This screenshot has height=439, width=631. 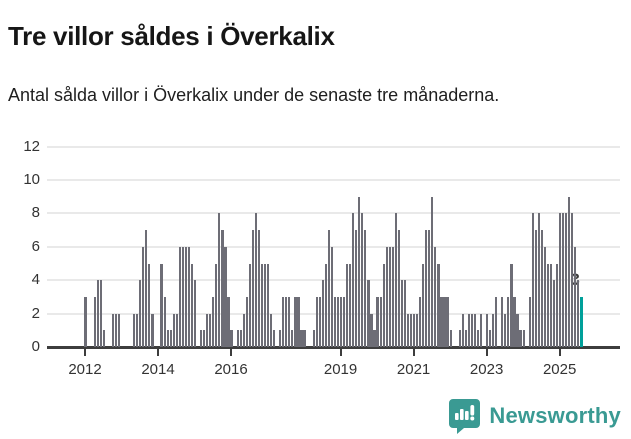 I want to click on x-axis-label-2014: 2014, so click(x=158, y=369).